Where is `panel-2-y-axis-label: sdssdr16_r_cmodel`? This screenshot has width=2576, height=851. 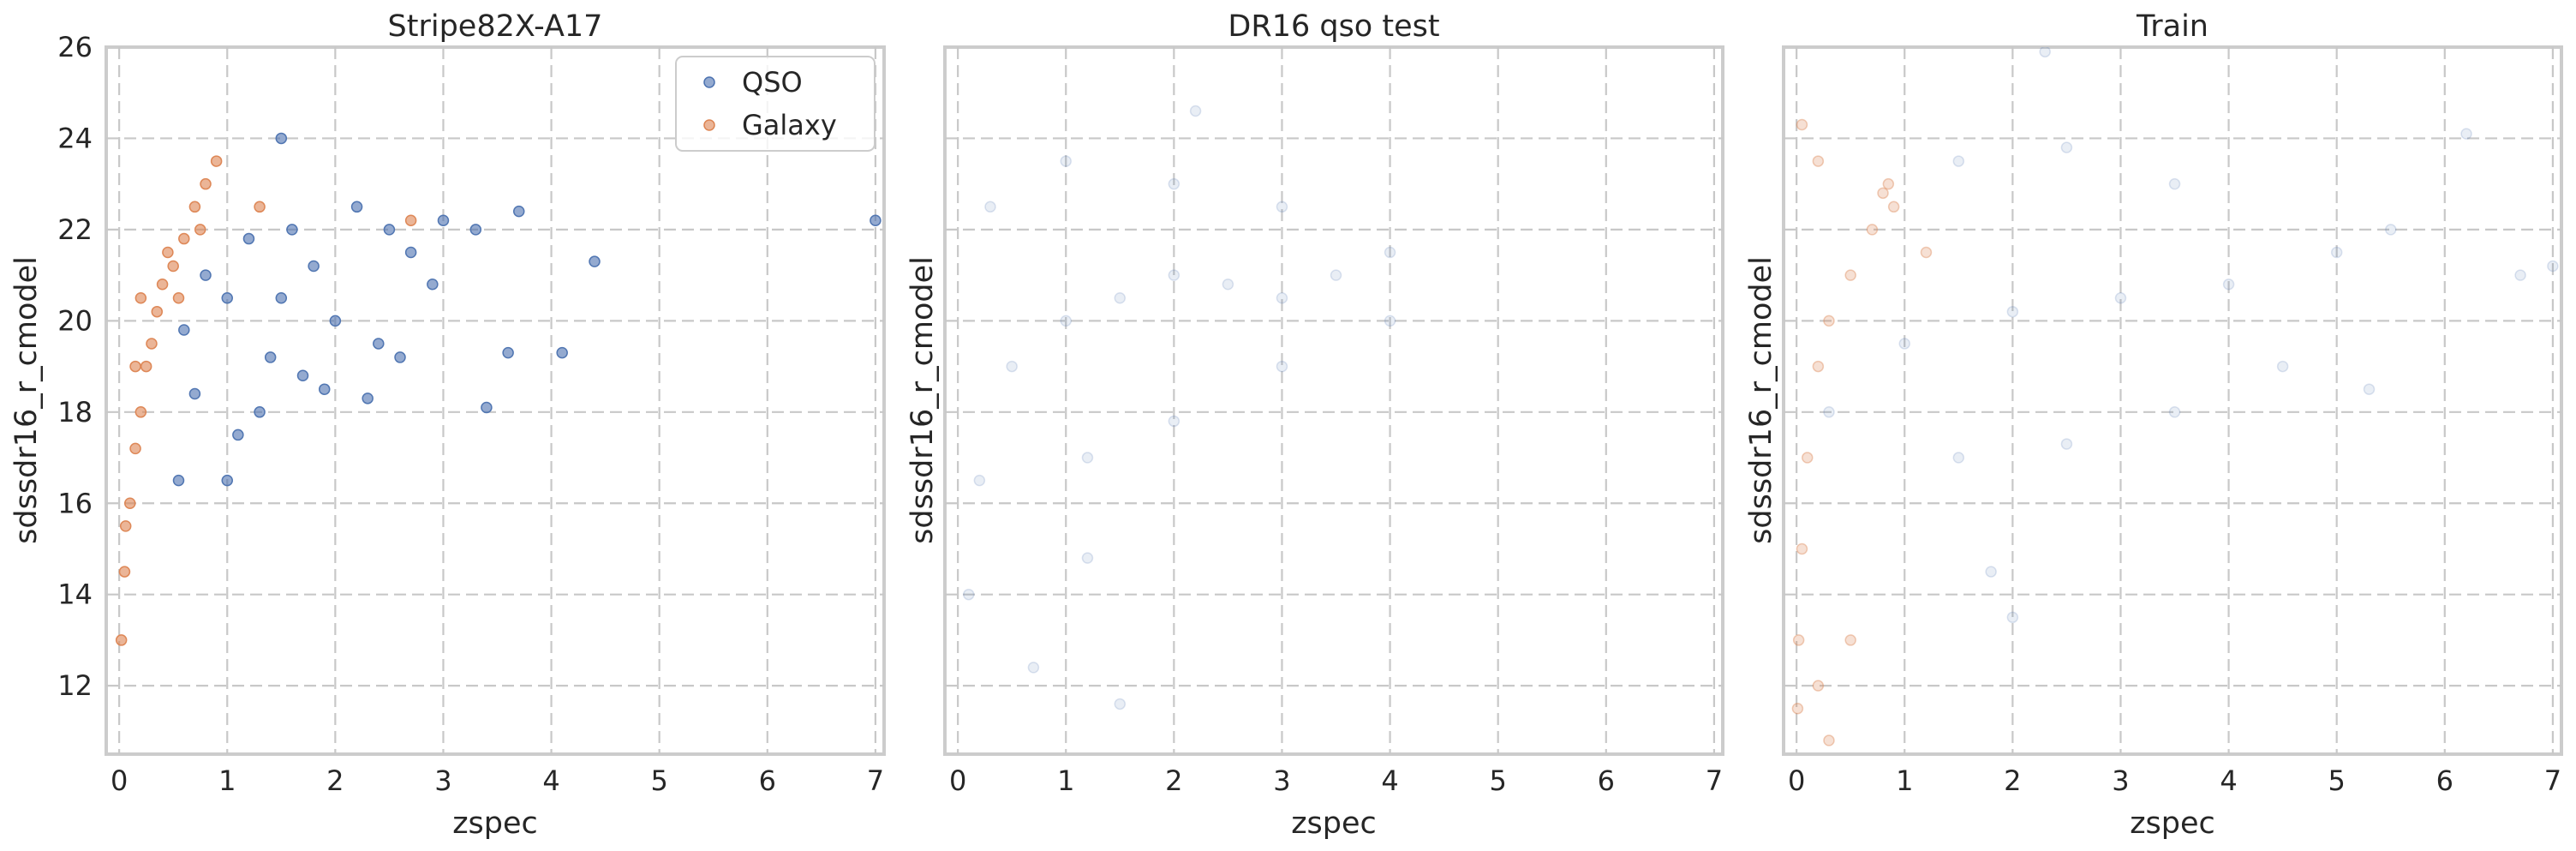 panel-2-y-axis-label: sdssdr16_r_cmodel is located at coordinates (923, 400).